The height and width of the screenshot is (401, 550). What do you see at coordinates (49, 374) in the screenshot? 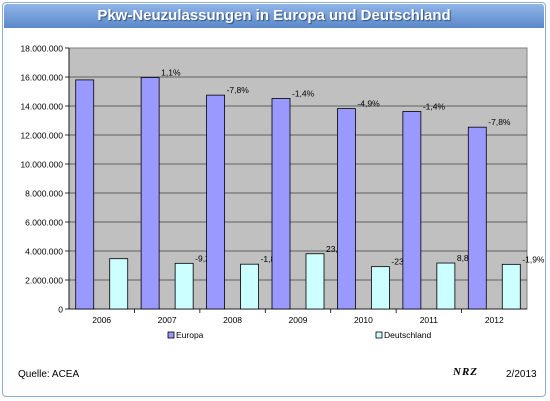
I see `source-note: Quelle: ACEA` at bounding box center [49, 374].